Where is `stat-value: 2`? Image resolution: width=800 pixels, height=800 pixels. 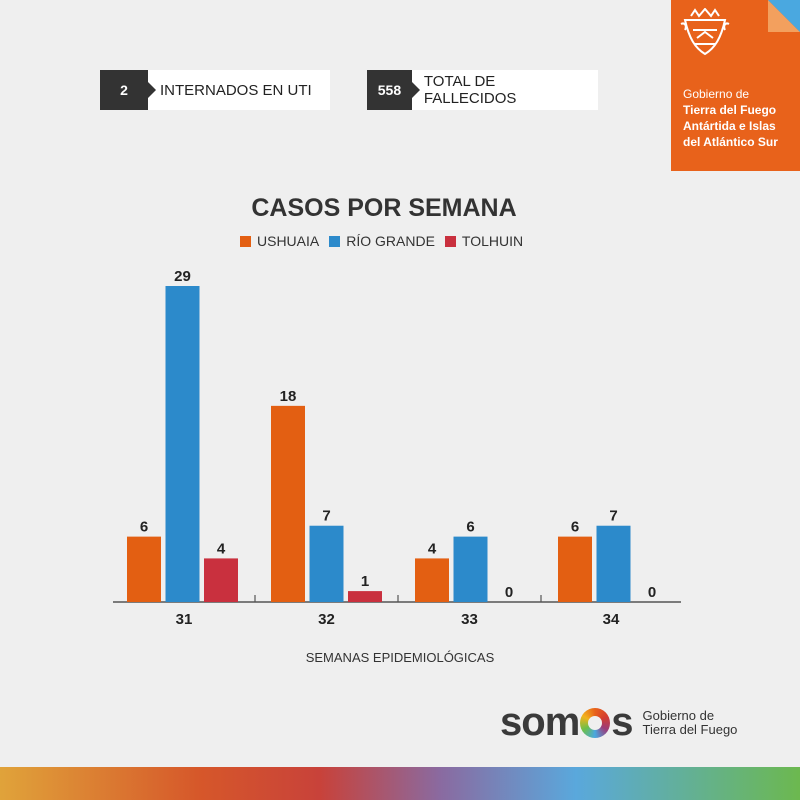 stat-value: 2 is located at coordinates (128, 90).